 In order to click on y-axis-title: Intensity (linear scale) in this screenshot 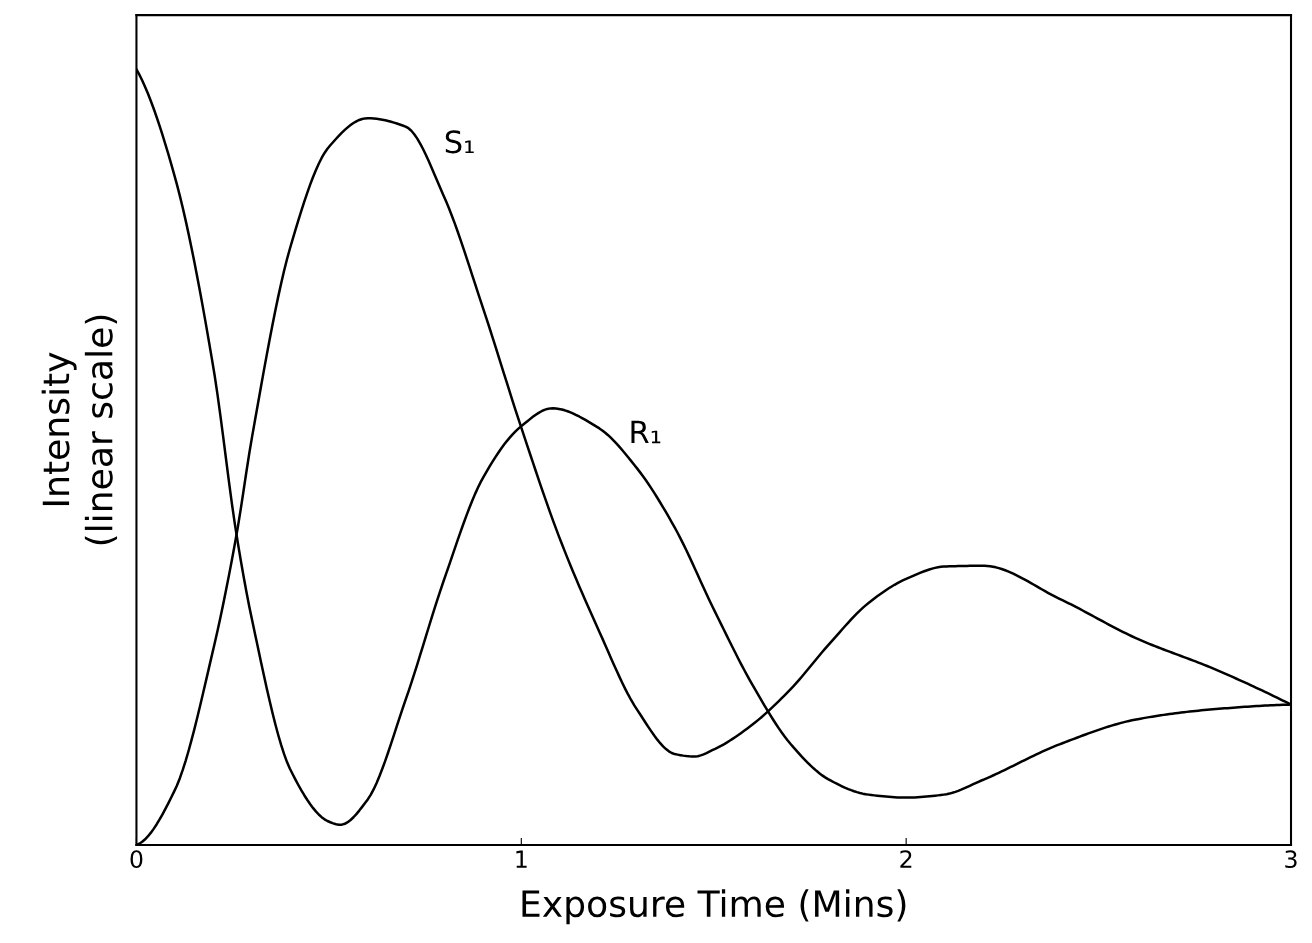, I will do `click(79, 430)`.